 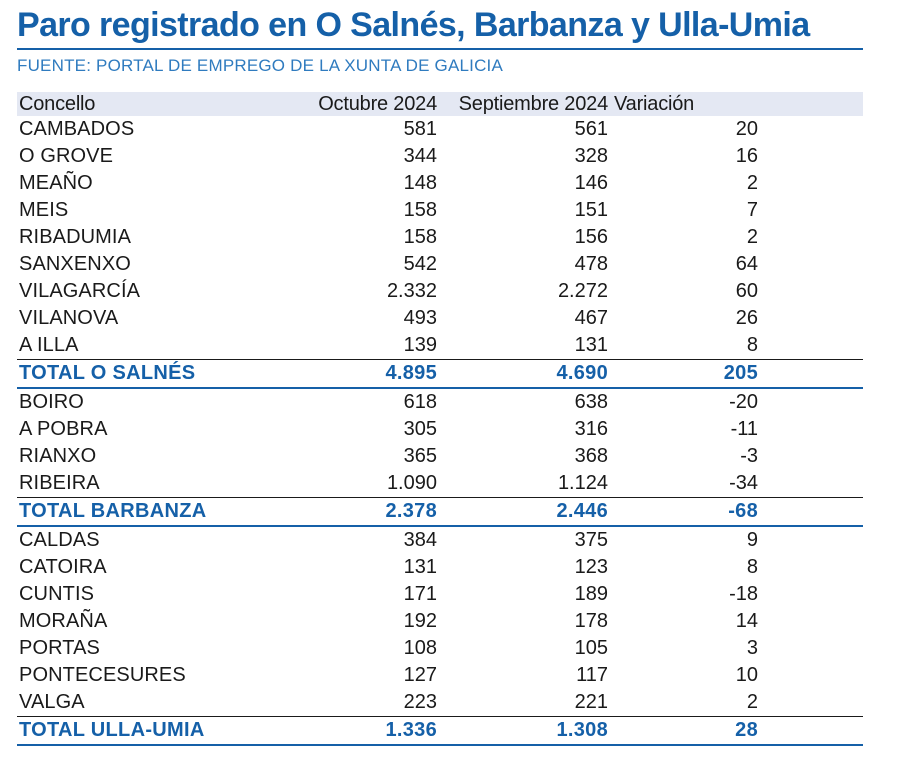 What do you see at coordinates (591, 540) in the screenshot?
I see `cell-septiembre: 375` at bounding box center [591, 540].